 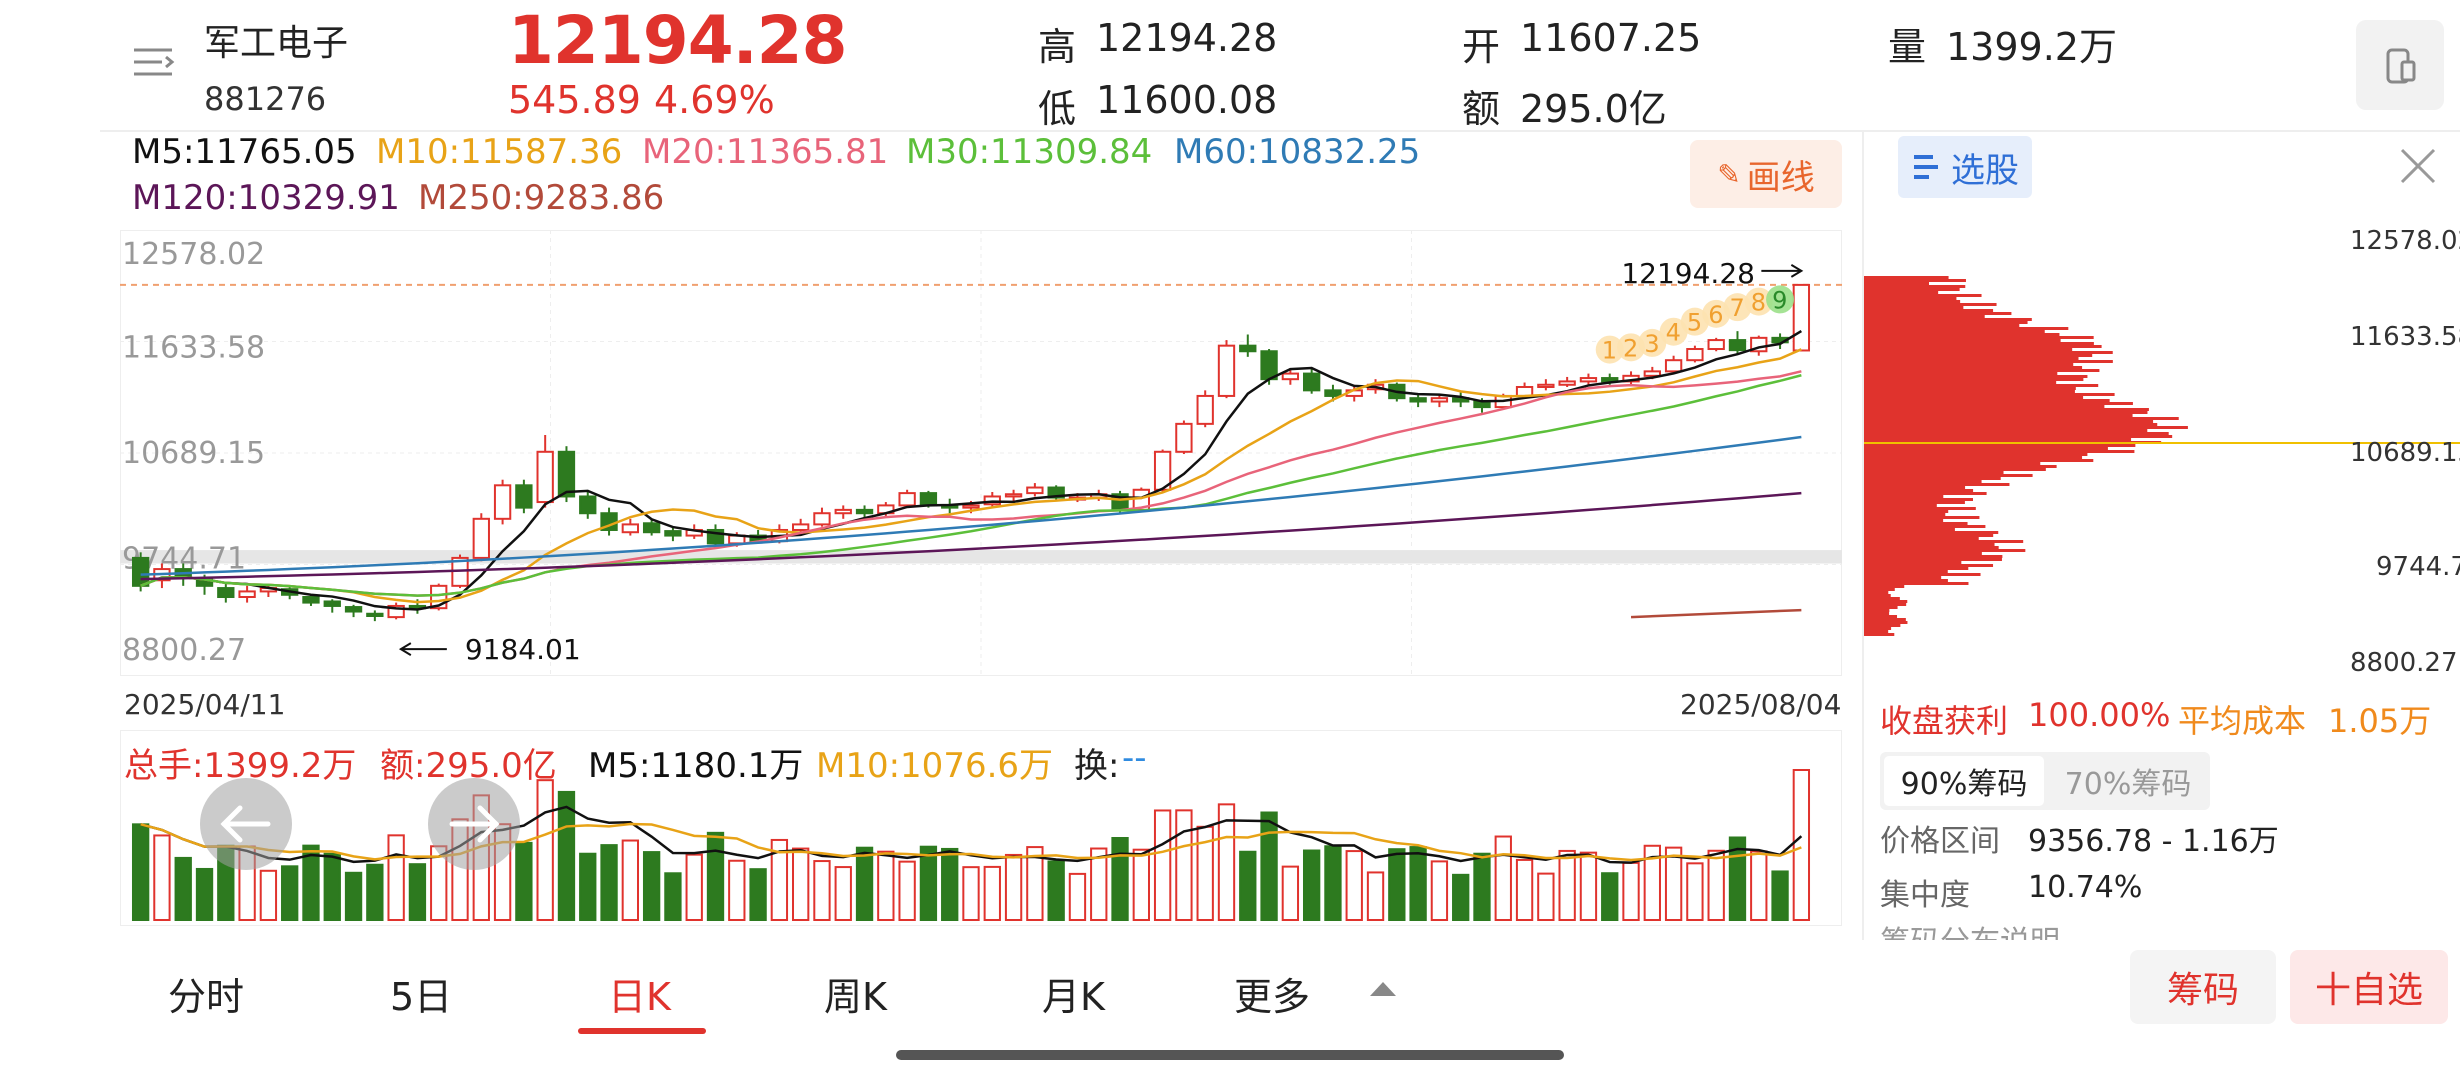 What do you see at coordinates (246, 824) in the screenshot?
I see `scroll-left-button` at bounding box center [246, 824].